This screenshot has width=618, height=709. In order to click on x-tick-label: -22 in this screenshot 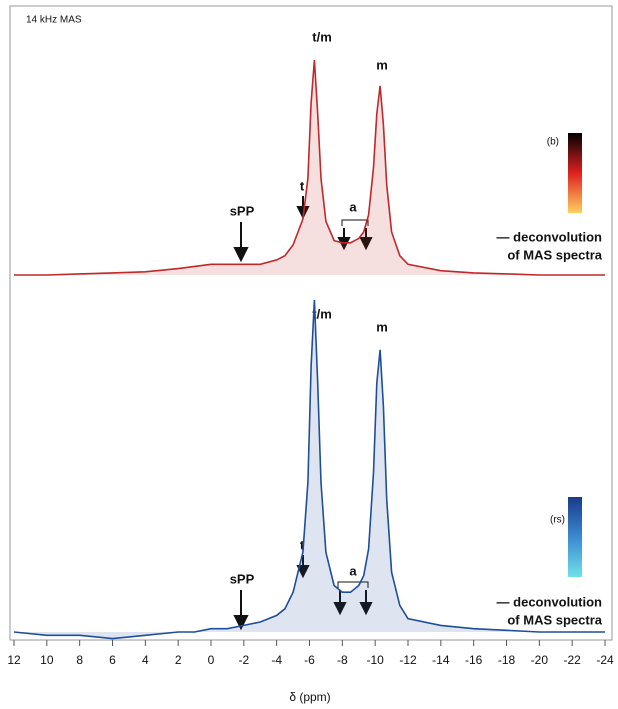, I will do `click(572, 660)`.